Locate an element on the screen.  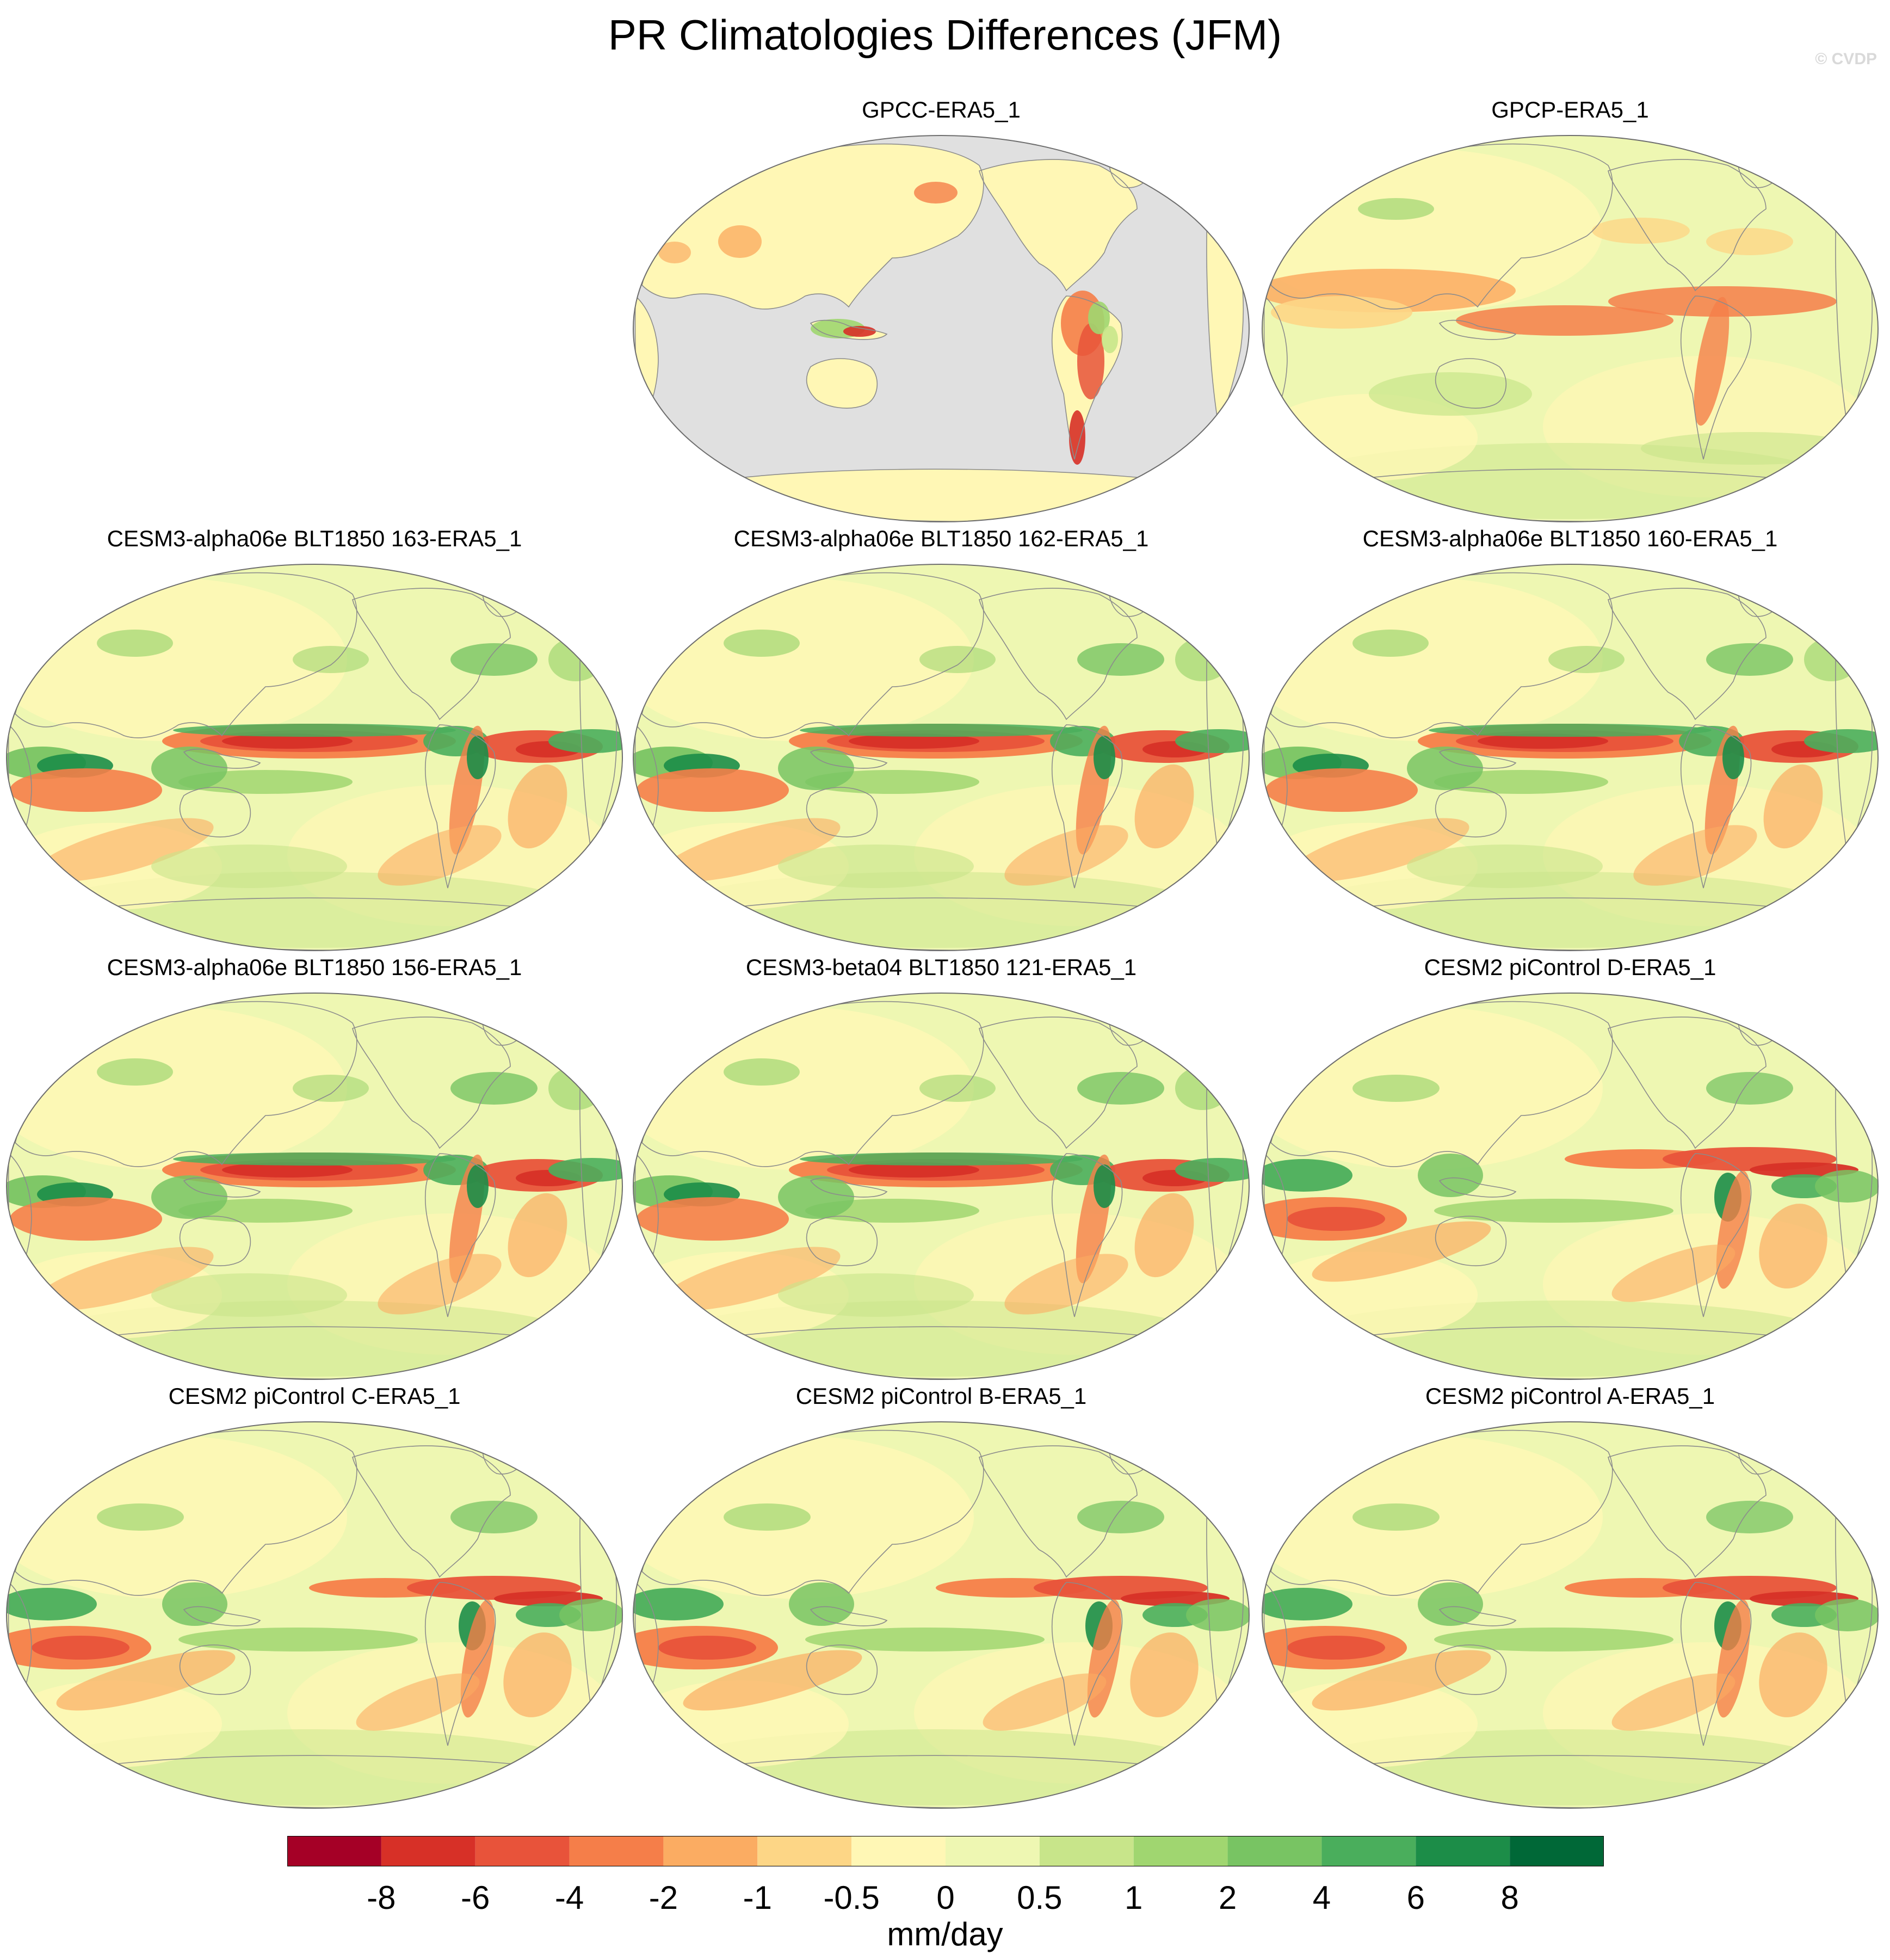
map-panel: CESM3-alpha06e BLT1850 163-ERA5_1 is located at coordinates (314, 738).